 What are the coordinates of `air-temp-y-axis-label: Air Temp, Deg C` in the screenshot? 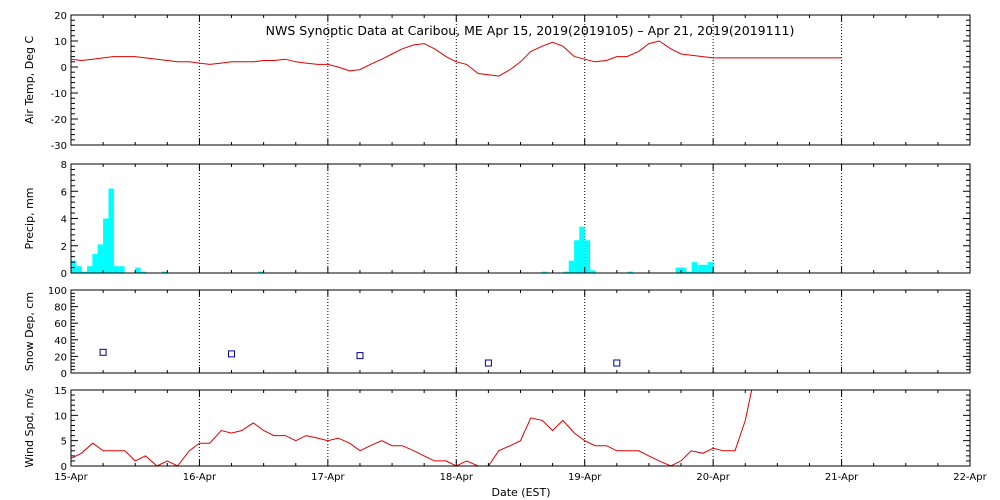 It's located at (29, 80).